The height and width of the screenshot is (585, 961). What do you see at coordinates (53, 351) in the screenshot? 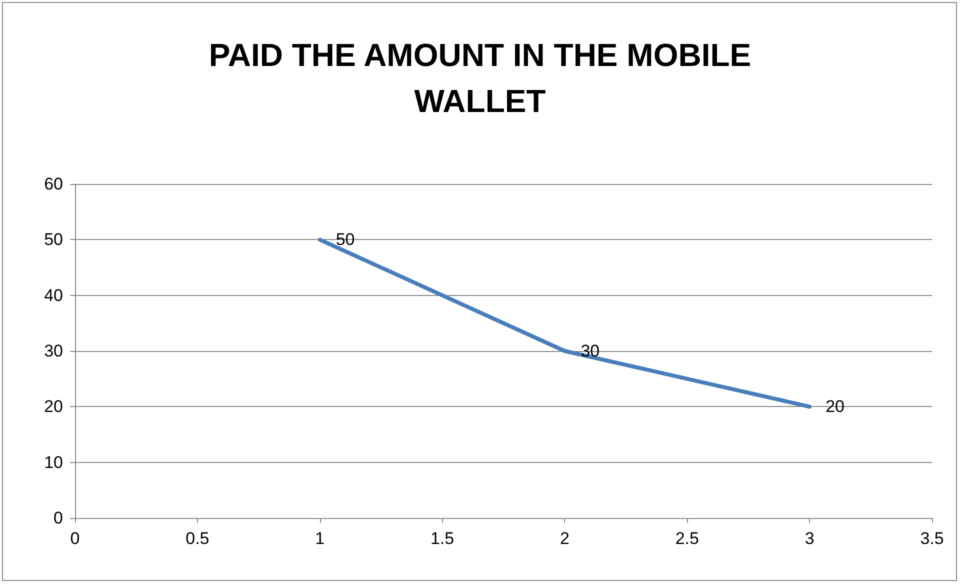
I see `y-tick-label: 30` at bounding box center [53, 351].